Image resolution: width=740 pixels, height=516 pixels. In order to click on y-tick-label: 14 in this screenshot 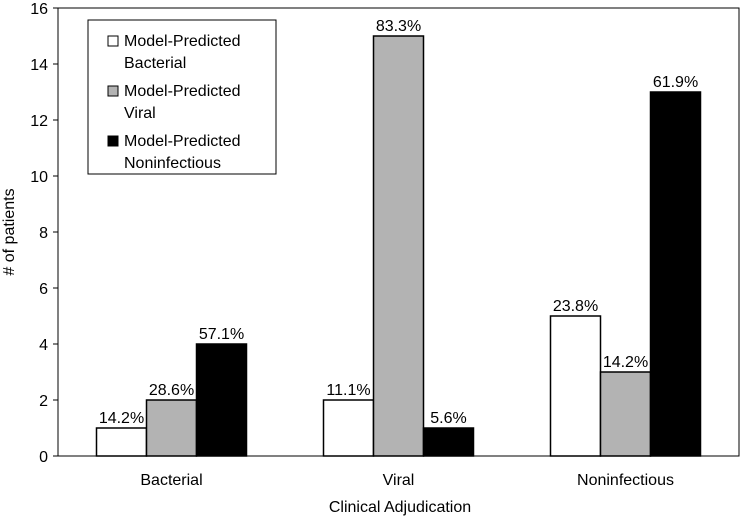, I will do `click(39, 65)`.